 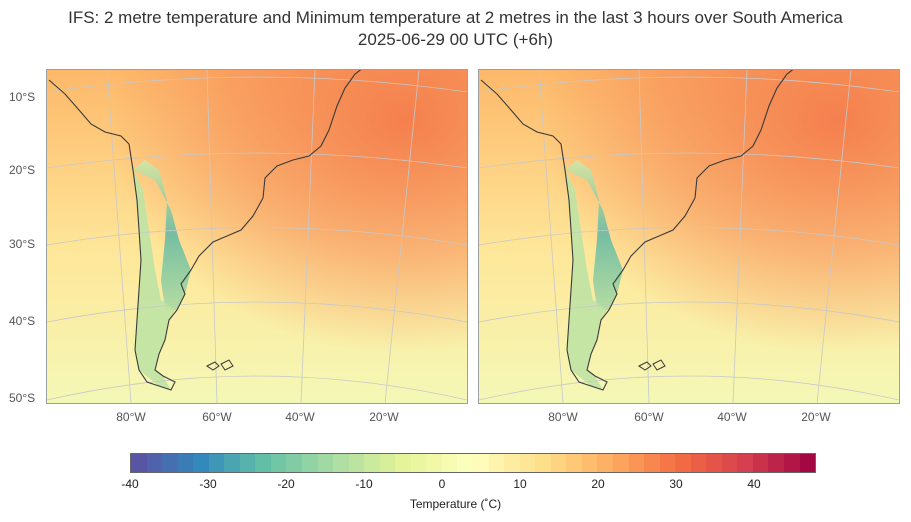 I want to click on lon-label-60w-right: 60°W, so click(x=649, y=417).